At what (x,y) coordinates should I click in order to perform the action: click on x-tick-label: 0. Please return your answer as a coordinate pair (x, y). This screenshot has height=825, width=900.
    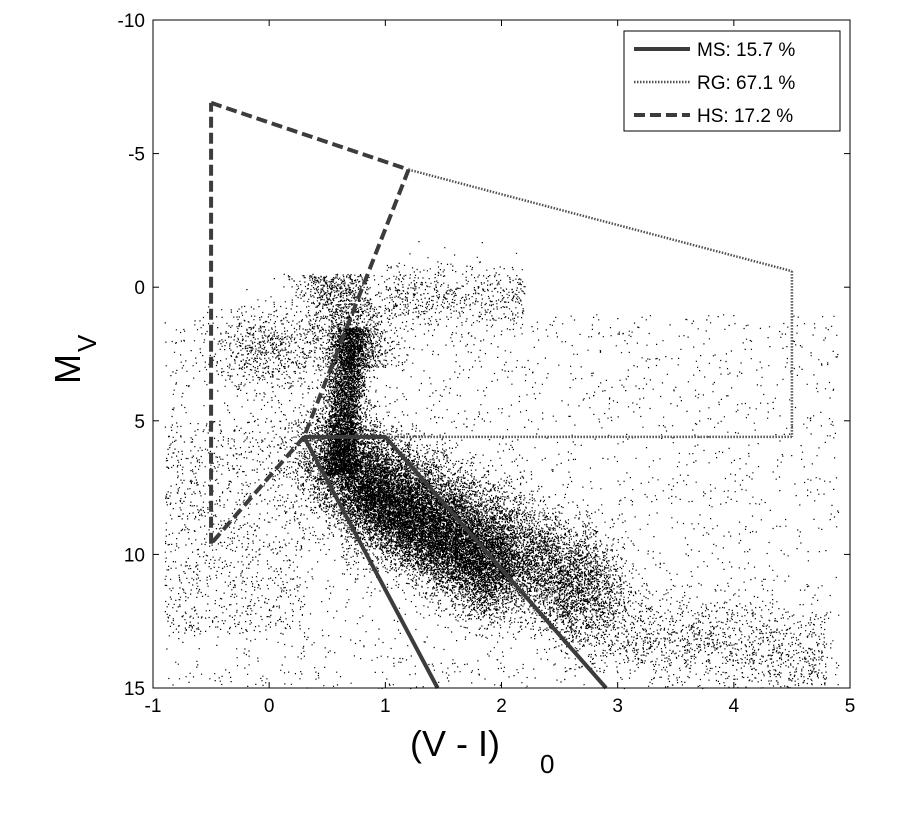
    Looking at the image, I should click on (269, 706).